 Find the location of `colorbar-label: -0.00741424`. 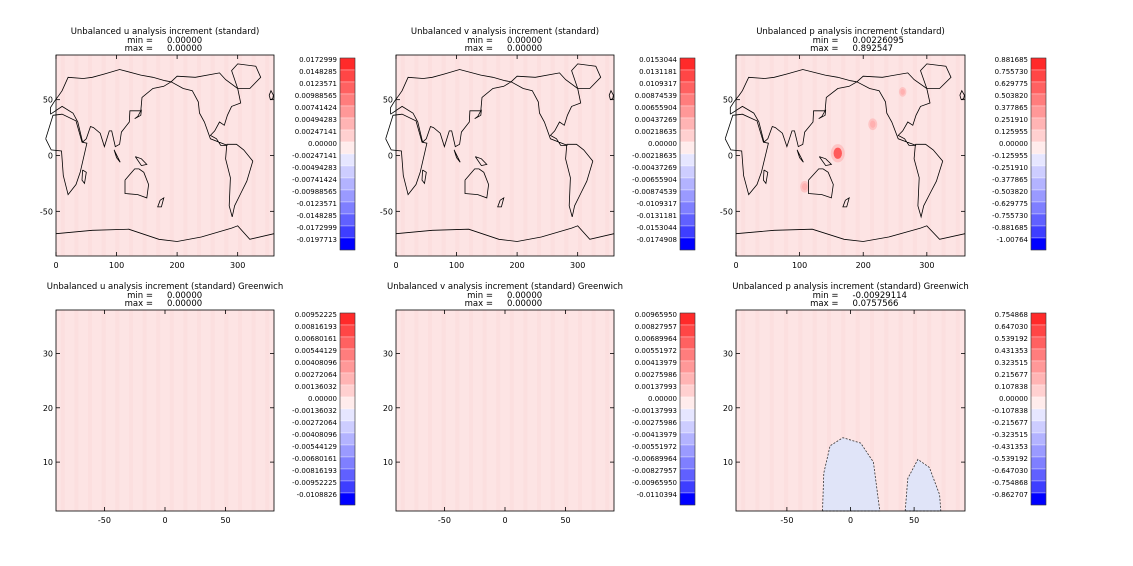

colorbar-label: -0.00741424 is located at coordinates (314, 180).